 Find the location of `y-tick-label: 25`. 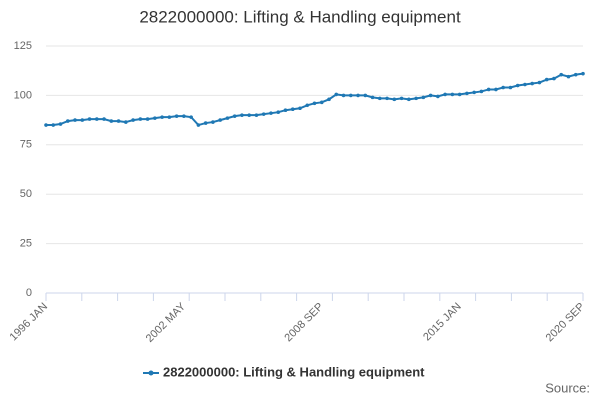

y-tick-label: 25 is located at coordinates (26, 244).